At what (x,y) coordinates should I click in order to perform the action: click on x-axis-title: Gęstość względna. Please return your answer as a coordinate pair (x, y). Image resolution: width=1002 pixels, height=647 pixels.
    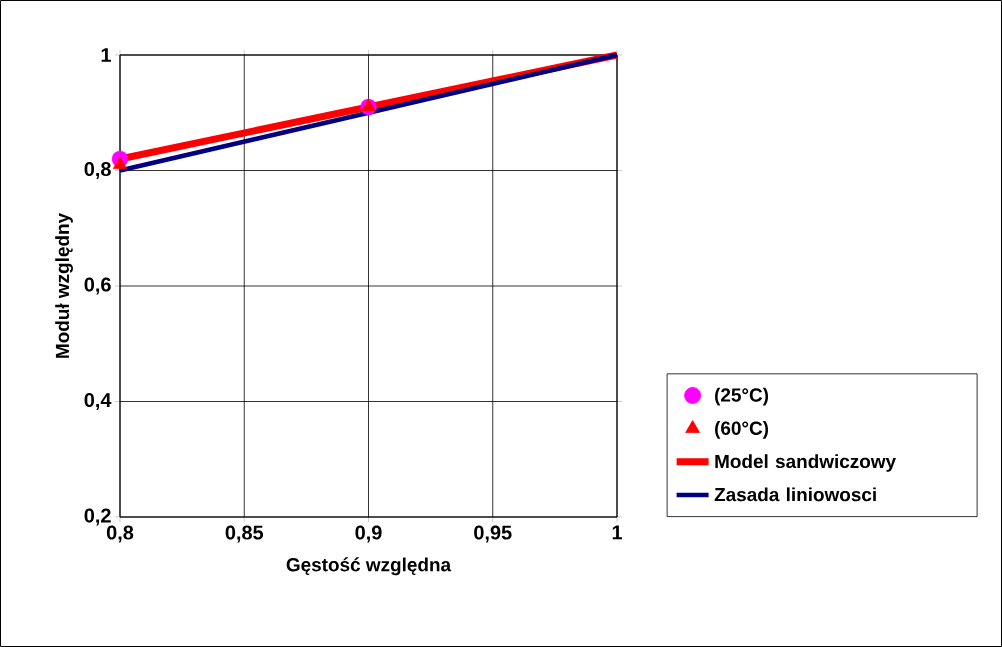
    Looking at the image, I should click on (369, 566).